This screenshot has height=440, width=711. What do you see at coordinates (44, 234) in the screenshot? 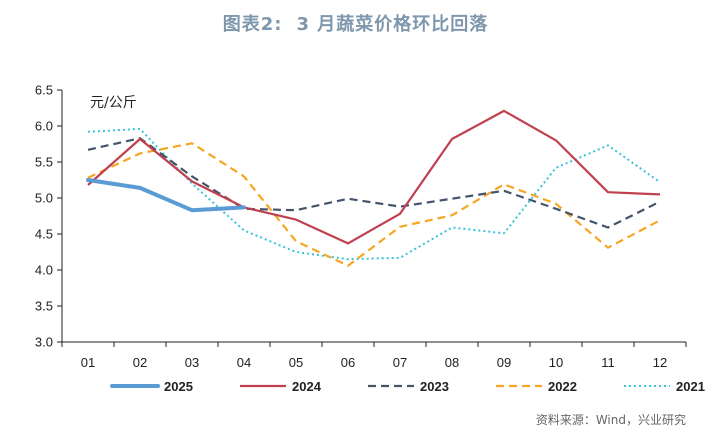
I see `y-tick-label: 4.5` at bounding box center [44, 234].